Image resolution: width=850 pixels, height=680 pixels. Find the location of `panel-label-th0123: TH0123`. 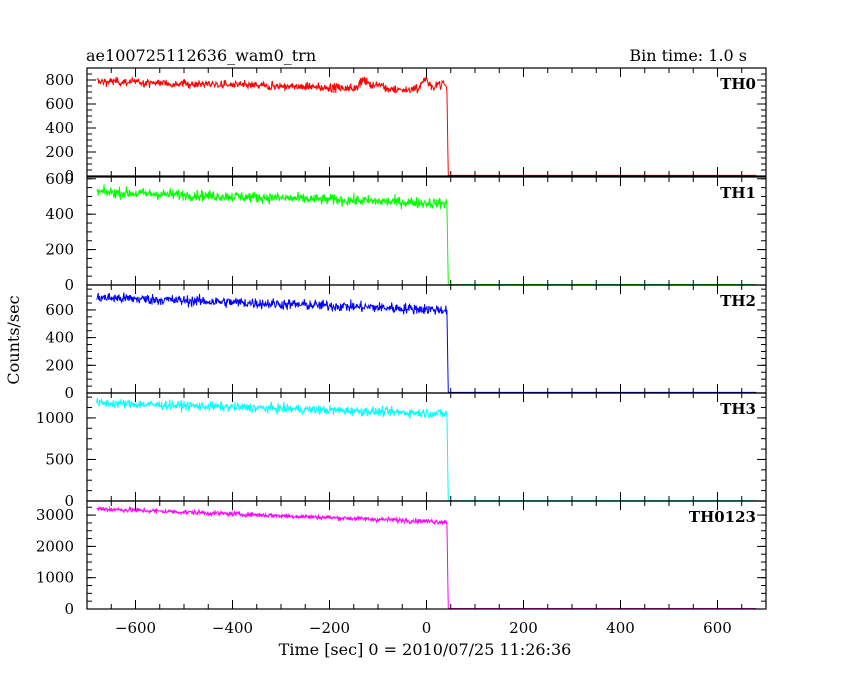

panel-label-th0123: TH0123 is located at coordinates (722, 517).